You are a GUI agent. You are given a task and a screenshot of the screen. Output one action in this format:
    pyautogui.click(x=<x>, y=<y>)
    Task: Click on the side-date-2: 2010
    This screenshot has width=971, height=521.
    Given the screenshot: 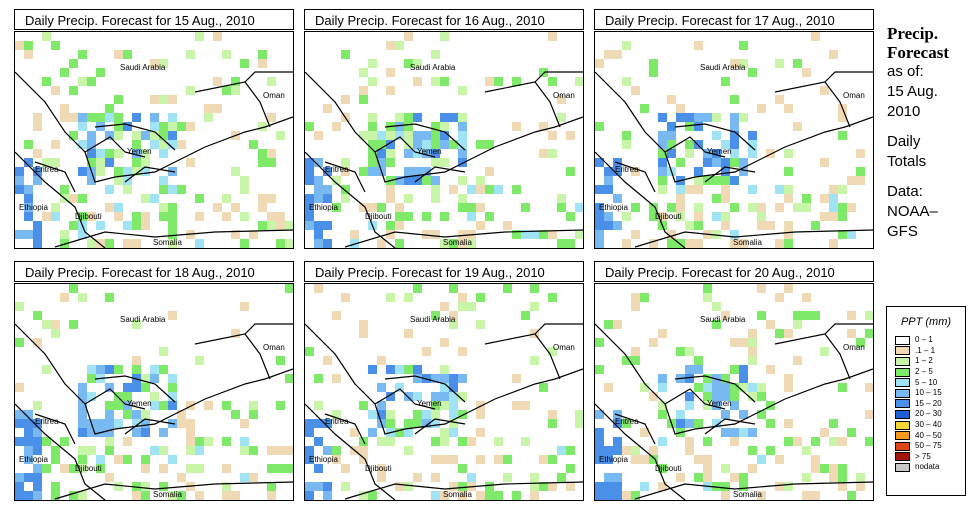 What is the action you would take?
    pyautogui.click(x=904, y=111)
    